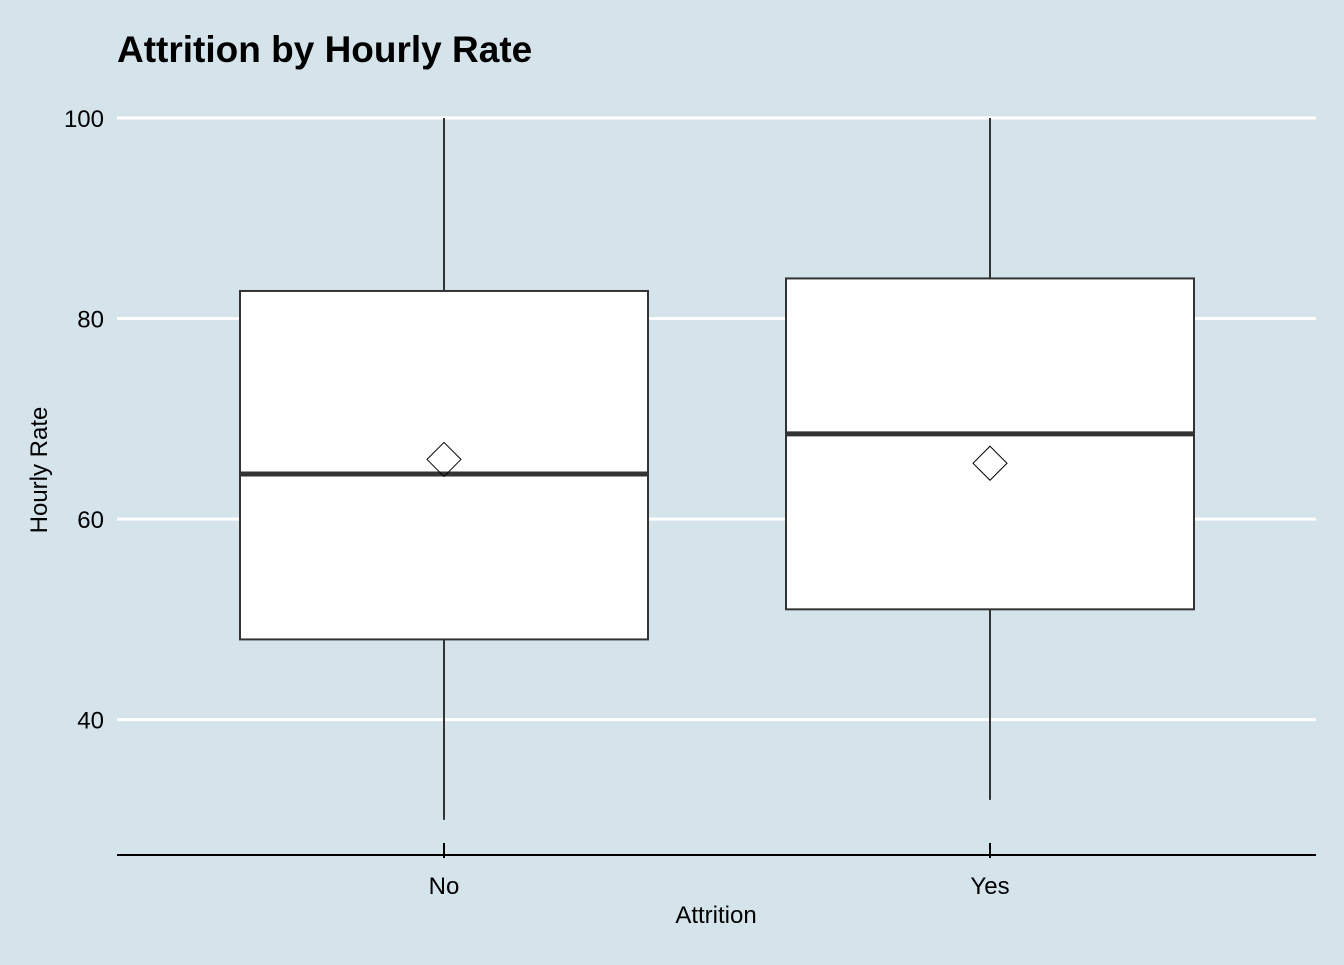 The width and height of the screenshot is (1344, 965). Describe the element at coordinates (84, 119) in the screenshot. I see `y-tick-label: 100` at that location.